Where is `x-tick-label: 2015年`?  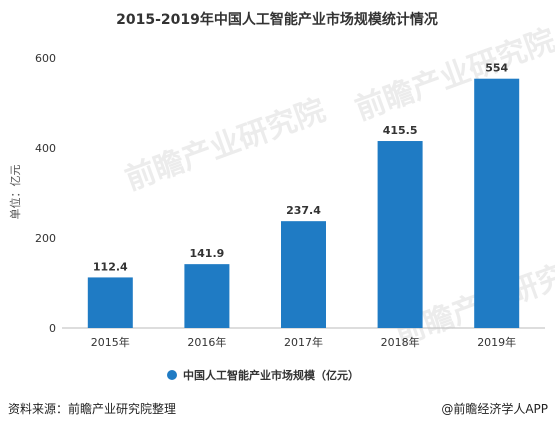 x-tick-label: 2015年 is located at coordinates (110, 342).